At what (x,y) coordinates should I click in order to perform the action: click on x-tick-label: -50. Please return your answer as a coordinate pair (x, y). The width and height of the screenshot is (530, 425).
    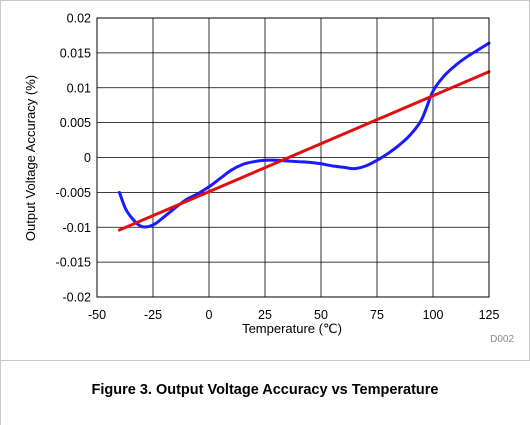
    Looking at the image, I should click on (97, 315).